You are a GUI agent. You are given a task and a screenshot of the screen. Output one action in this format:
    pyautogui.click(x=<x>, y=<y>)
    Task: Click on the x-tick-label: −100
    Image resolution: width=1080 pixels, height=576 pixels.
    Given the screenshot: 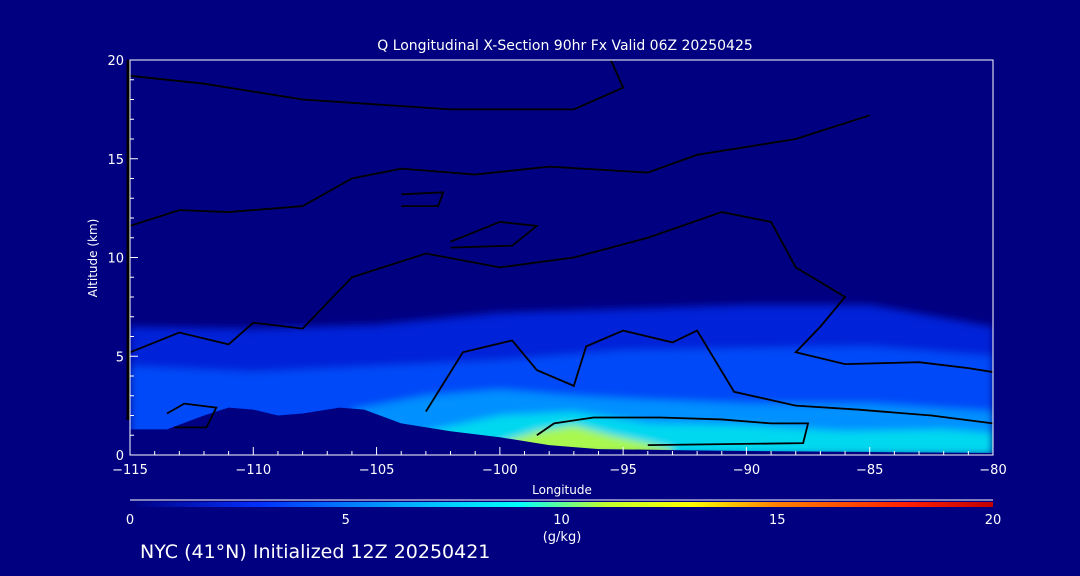 What is the action you would take?
    pyautogui.click(x=500, y=470)
    